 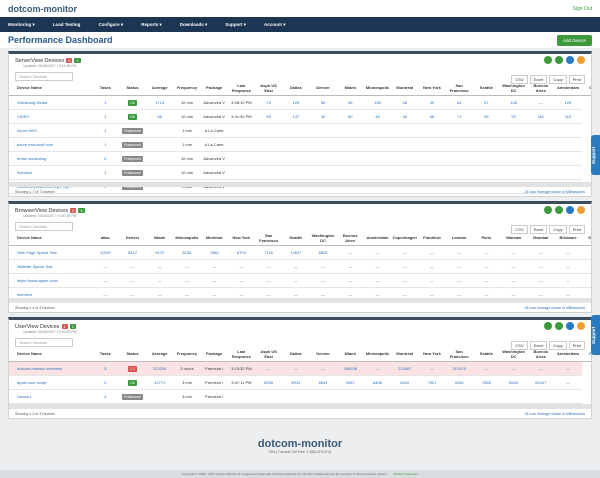 I want to click on column-header: Frankfurt, so click(x=432, y=239).